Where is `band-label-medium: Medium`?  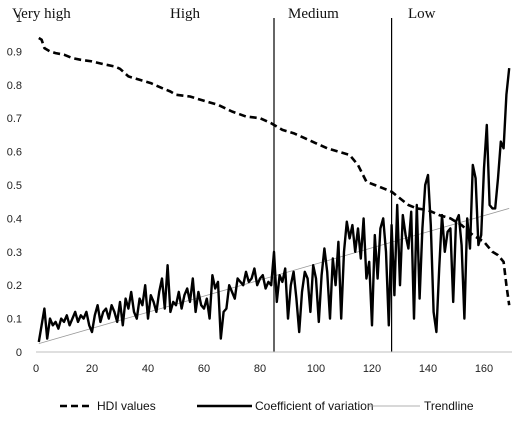
band-label-medium: Medium is located at coordinates (313, 14).